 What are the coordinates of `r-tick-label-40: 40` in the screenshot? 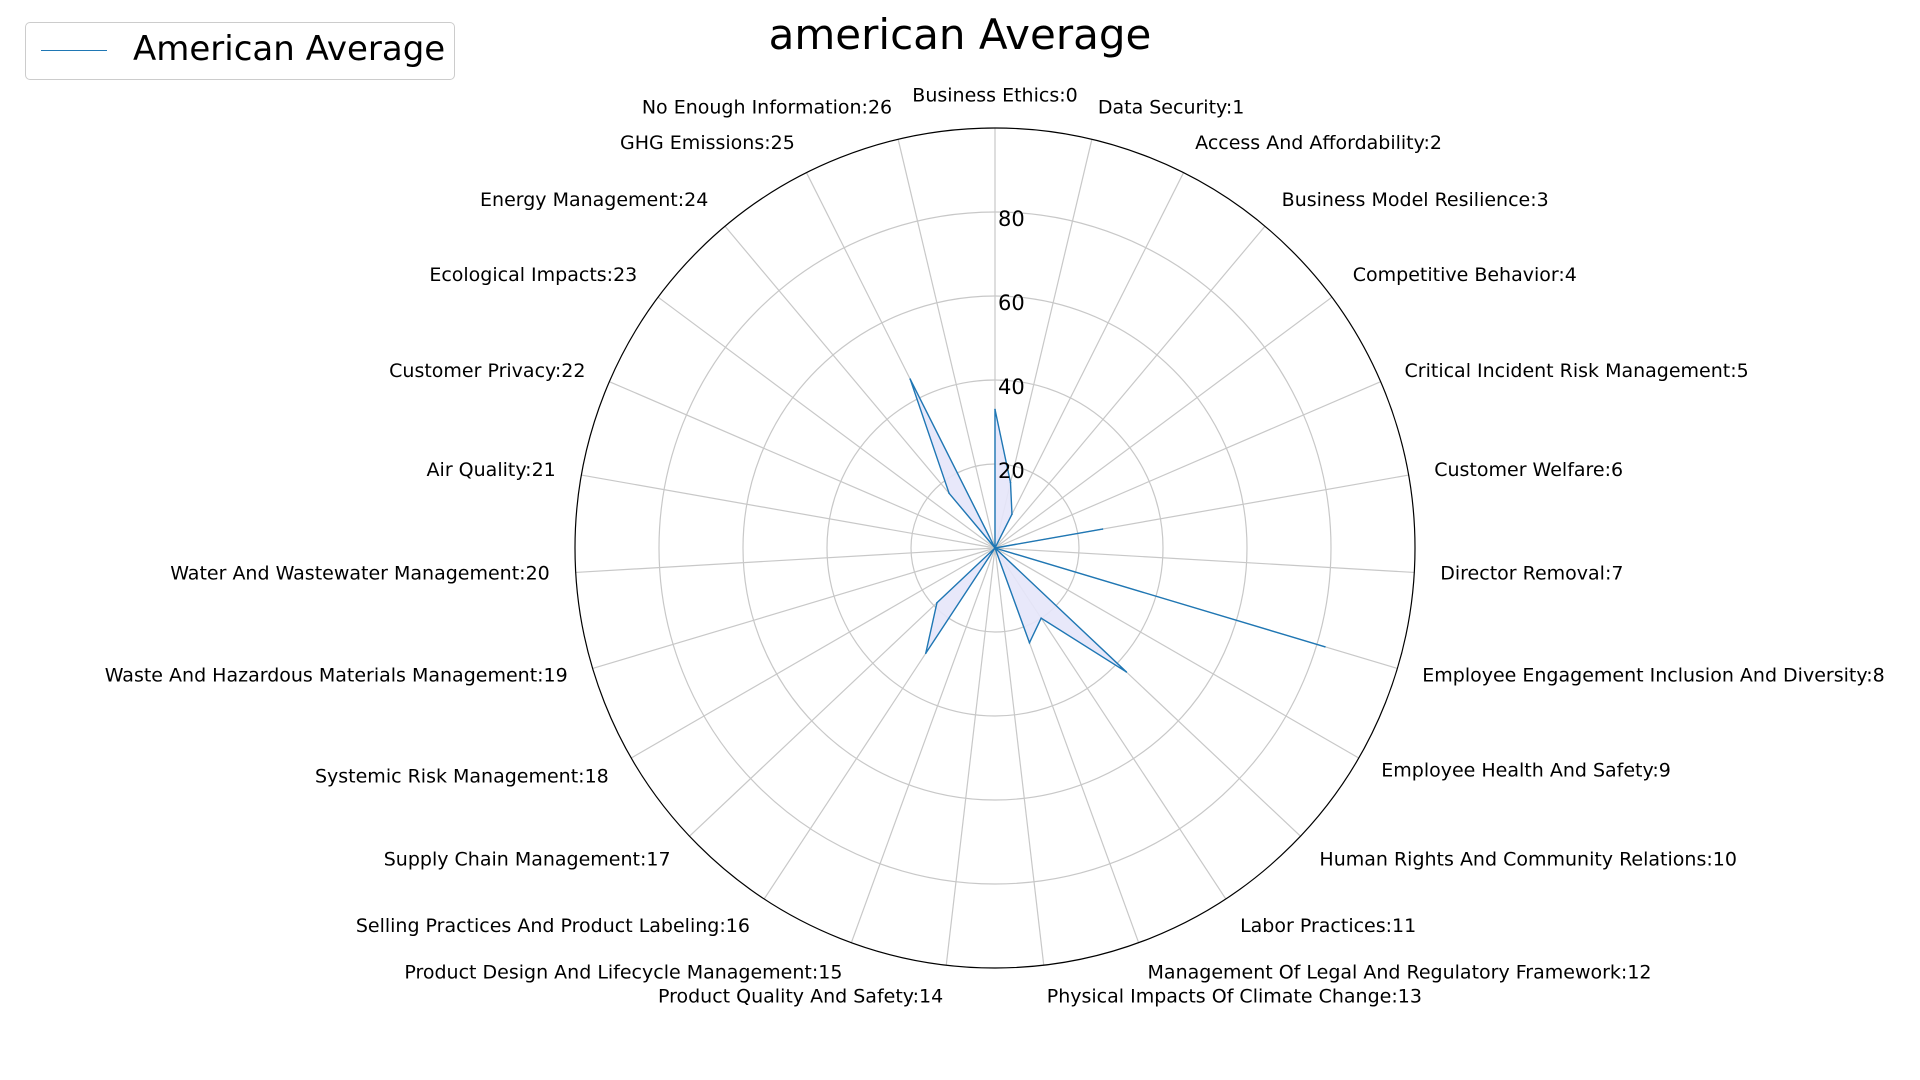 It's located at (1011, 387).